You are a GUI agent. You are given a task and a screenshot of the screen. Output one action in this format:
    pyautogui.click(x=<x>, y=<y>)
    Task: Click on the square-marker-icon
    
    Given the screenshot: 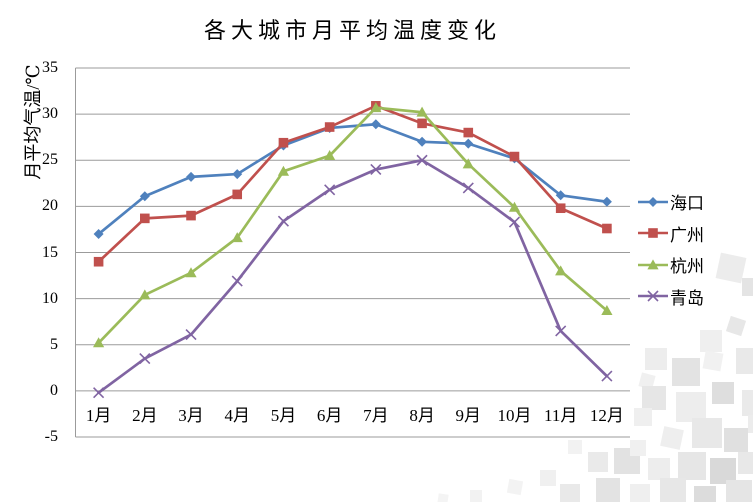 What is the action you would take?
    pyautogui.click(x=653, y=233)
    